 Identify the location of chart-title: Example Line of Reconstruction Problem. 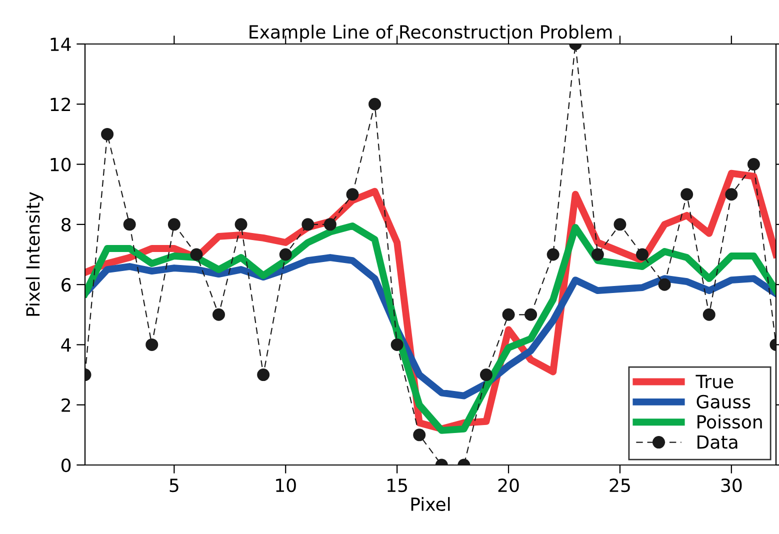
(431, 33).